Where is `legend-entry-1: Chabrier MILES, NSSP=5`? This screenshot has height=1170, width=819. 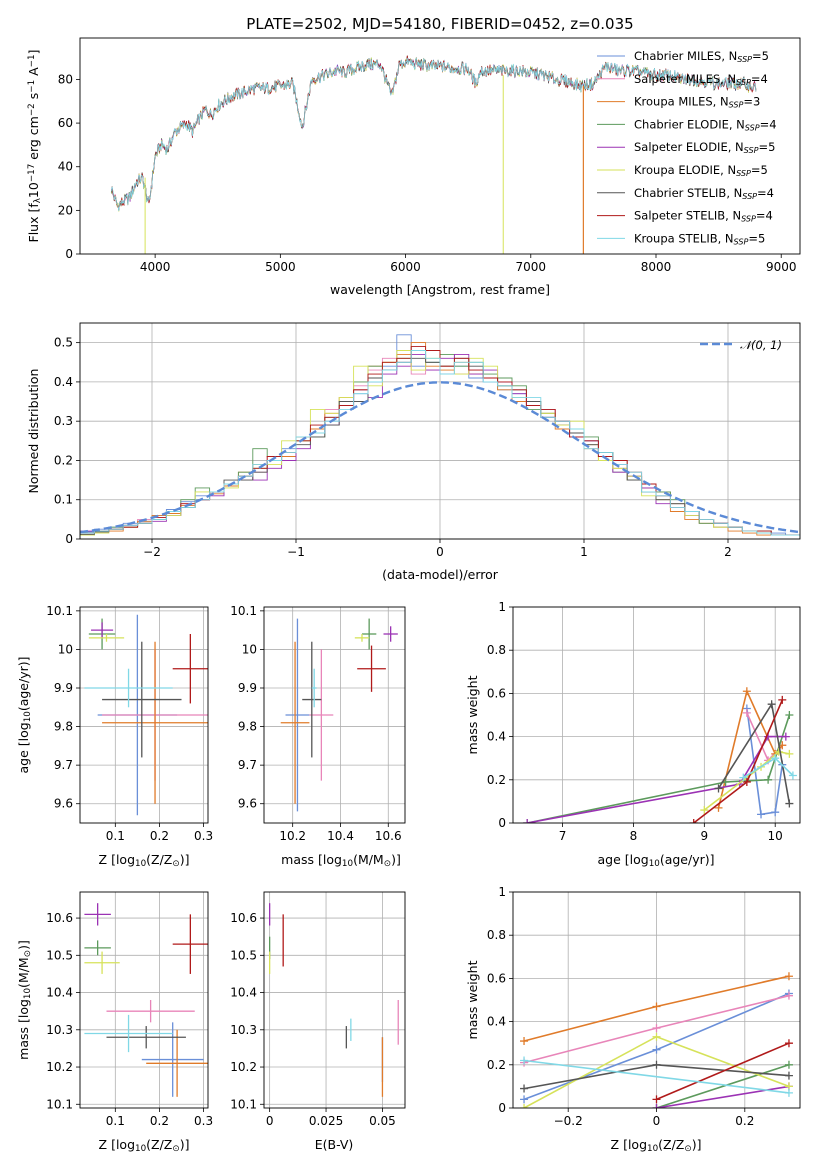
legend-entry-1: Chabrier MILES, NSSP=5 is located at coordinates (701, 56).